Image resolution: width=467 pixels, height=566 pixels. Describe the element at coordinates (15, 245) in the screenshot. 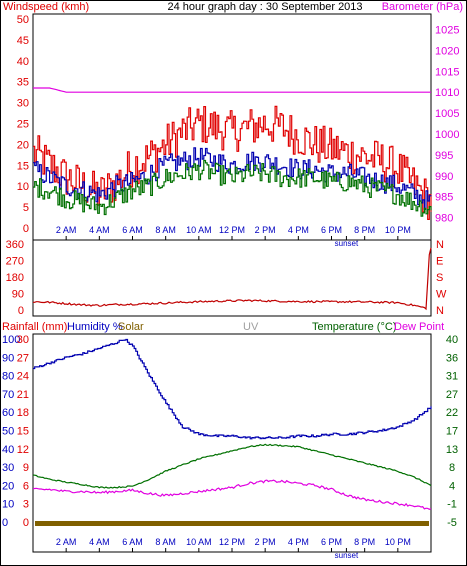

I see `direction-y-tick-label: 360` at that location.